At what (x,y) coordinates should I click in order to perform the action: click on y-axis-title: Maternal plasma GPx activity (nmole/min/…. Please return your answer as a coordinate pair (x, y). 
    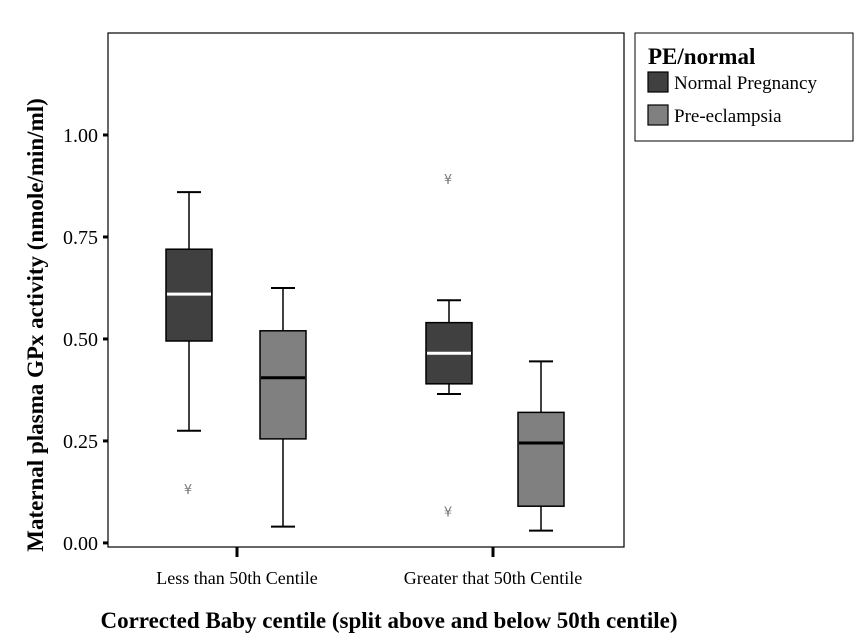
    Looking at the image, I should click on (35, 325).